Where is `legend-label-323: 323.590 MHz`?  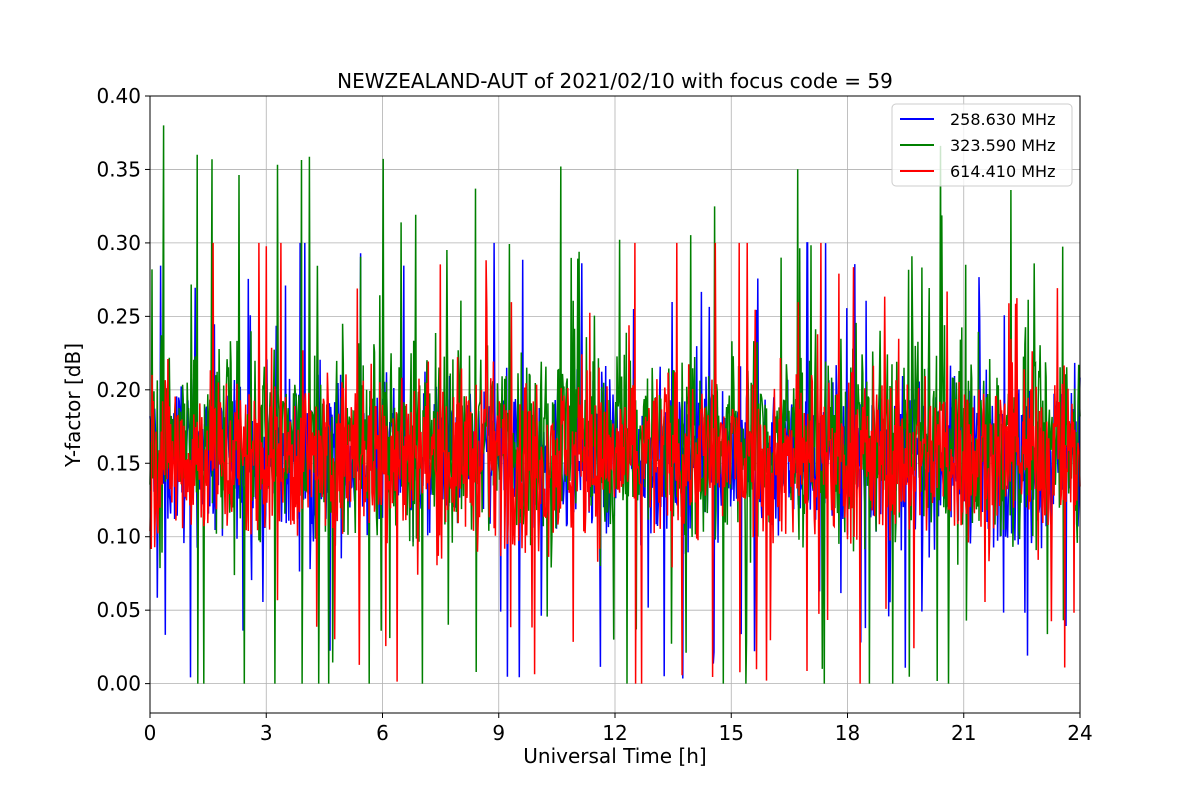 legend-label-323: 323.590 MHz is located at coordinates (1002, 145).